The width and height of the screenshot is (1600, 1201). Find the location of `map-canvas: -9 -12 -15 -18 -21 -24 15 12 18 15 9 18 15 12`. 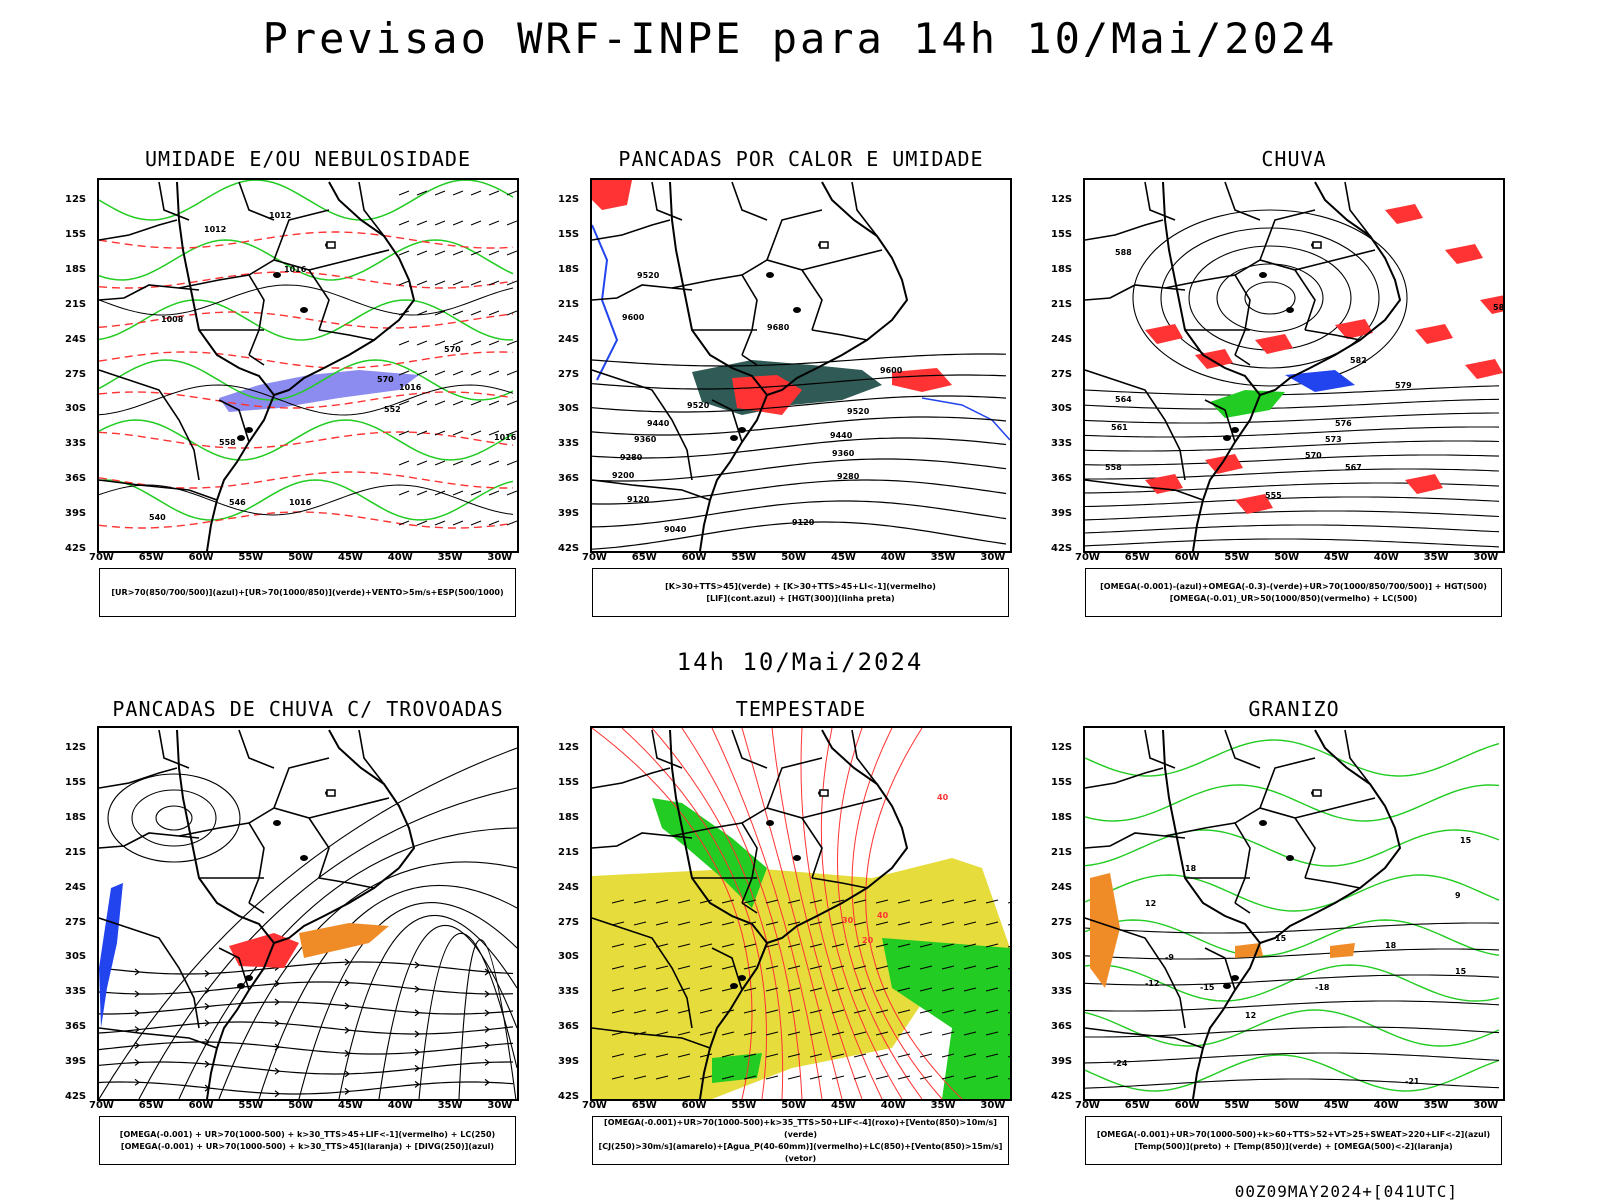

map-canvas: -9 -12 -15 -18 -21 -24 15 12 18 15 9 18 15 12 is located at coordinates (1292, 914).